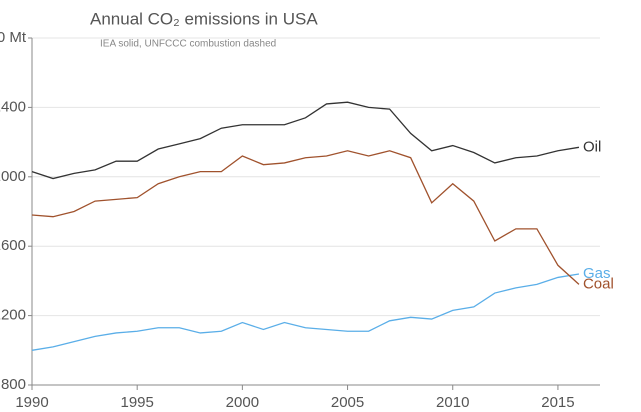  What do you see at coordinates (598, 283) in the screenshot?
I see `series-label: Coal` at bounding box center [598, 283].